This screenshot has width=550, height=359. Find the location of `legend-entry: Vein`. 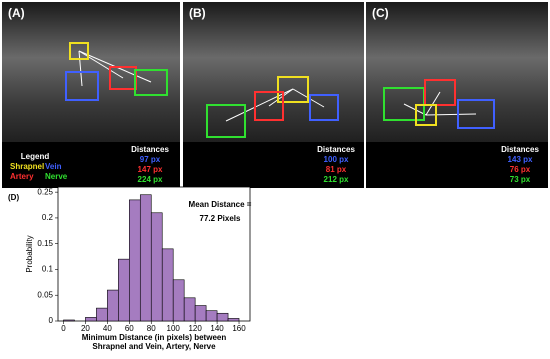

legend-entry: Vein is located at coordinates (53, 166).